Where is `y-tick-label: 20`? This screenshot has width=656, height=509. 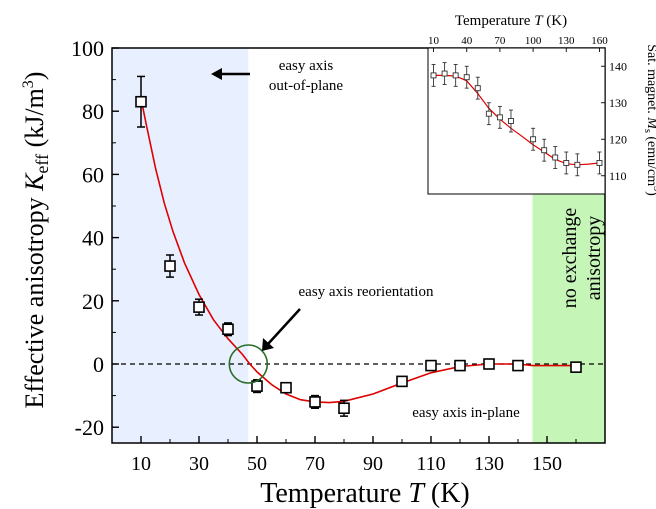
y-tick-label: 20 is located at coordinates (93, 301).